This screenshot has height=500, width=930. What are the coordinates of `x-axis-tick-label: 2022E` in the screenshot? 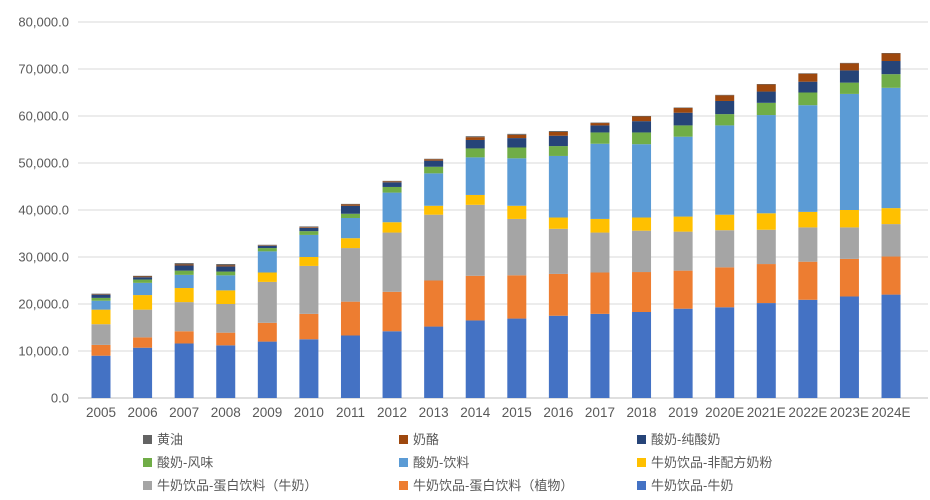 It's located at (807, 412).